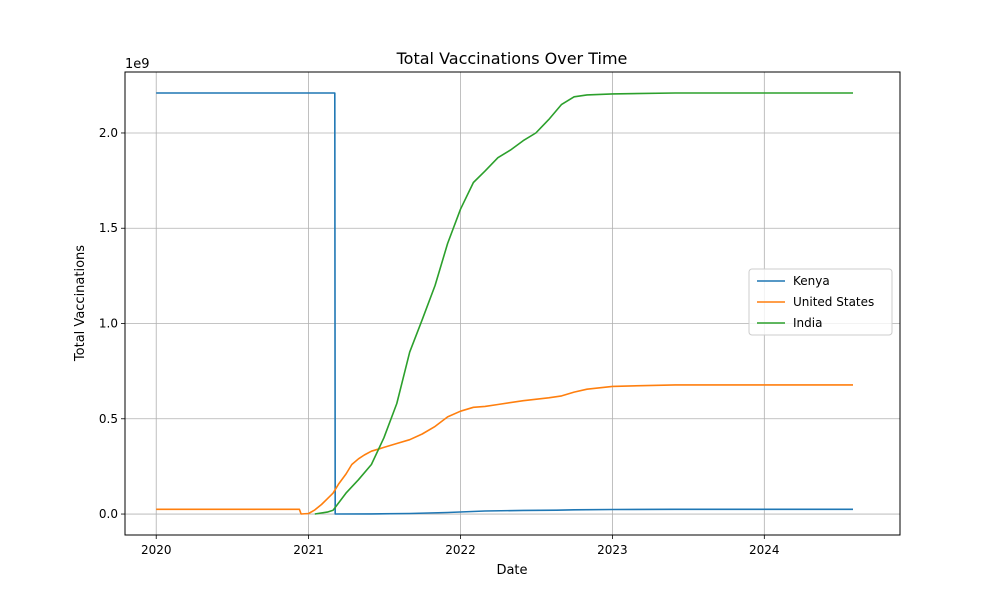  Describe the element at coordinates (833, 302) in the screenshot. I see `legend-label-united-states: United States` at that location.